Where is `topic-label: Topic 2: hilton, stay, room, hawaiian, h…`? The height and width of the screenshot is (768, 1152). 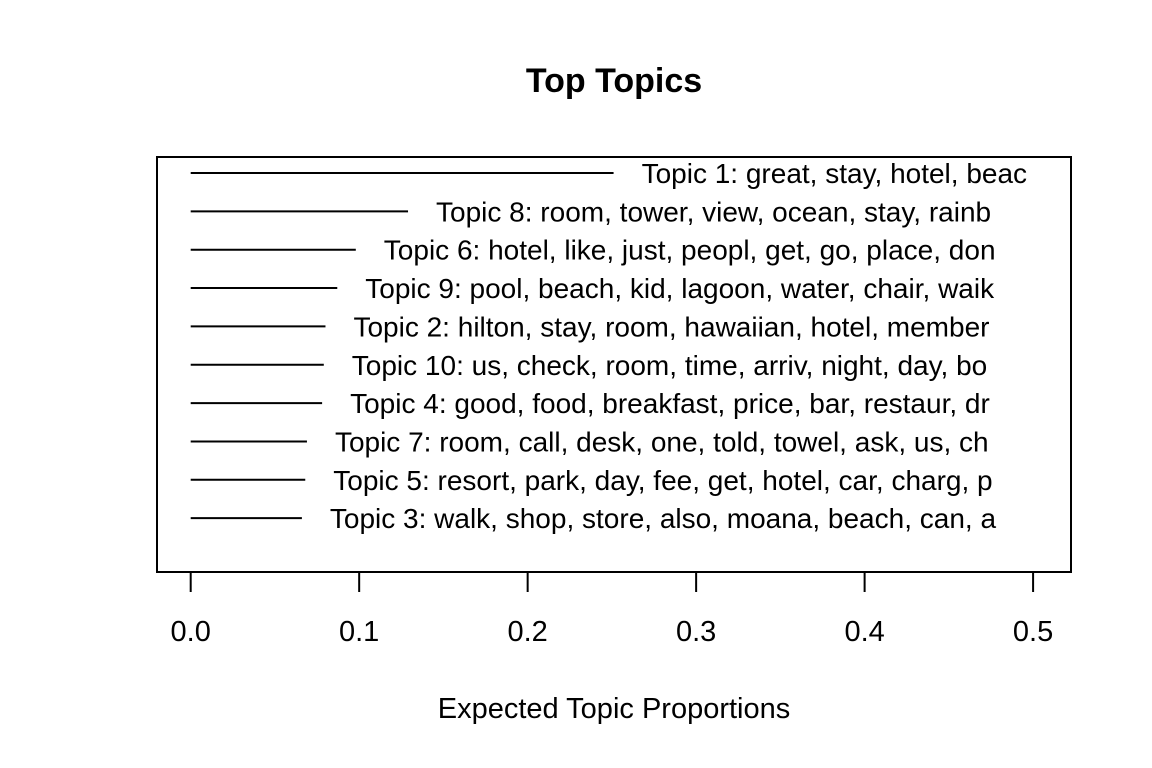 topic-label: Topic 2: hilton, stay, room, hawaiian, h… is located at coordinates (671, 326).